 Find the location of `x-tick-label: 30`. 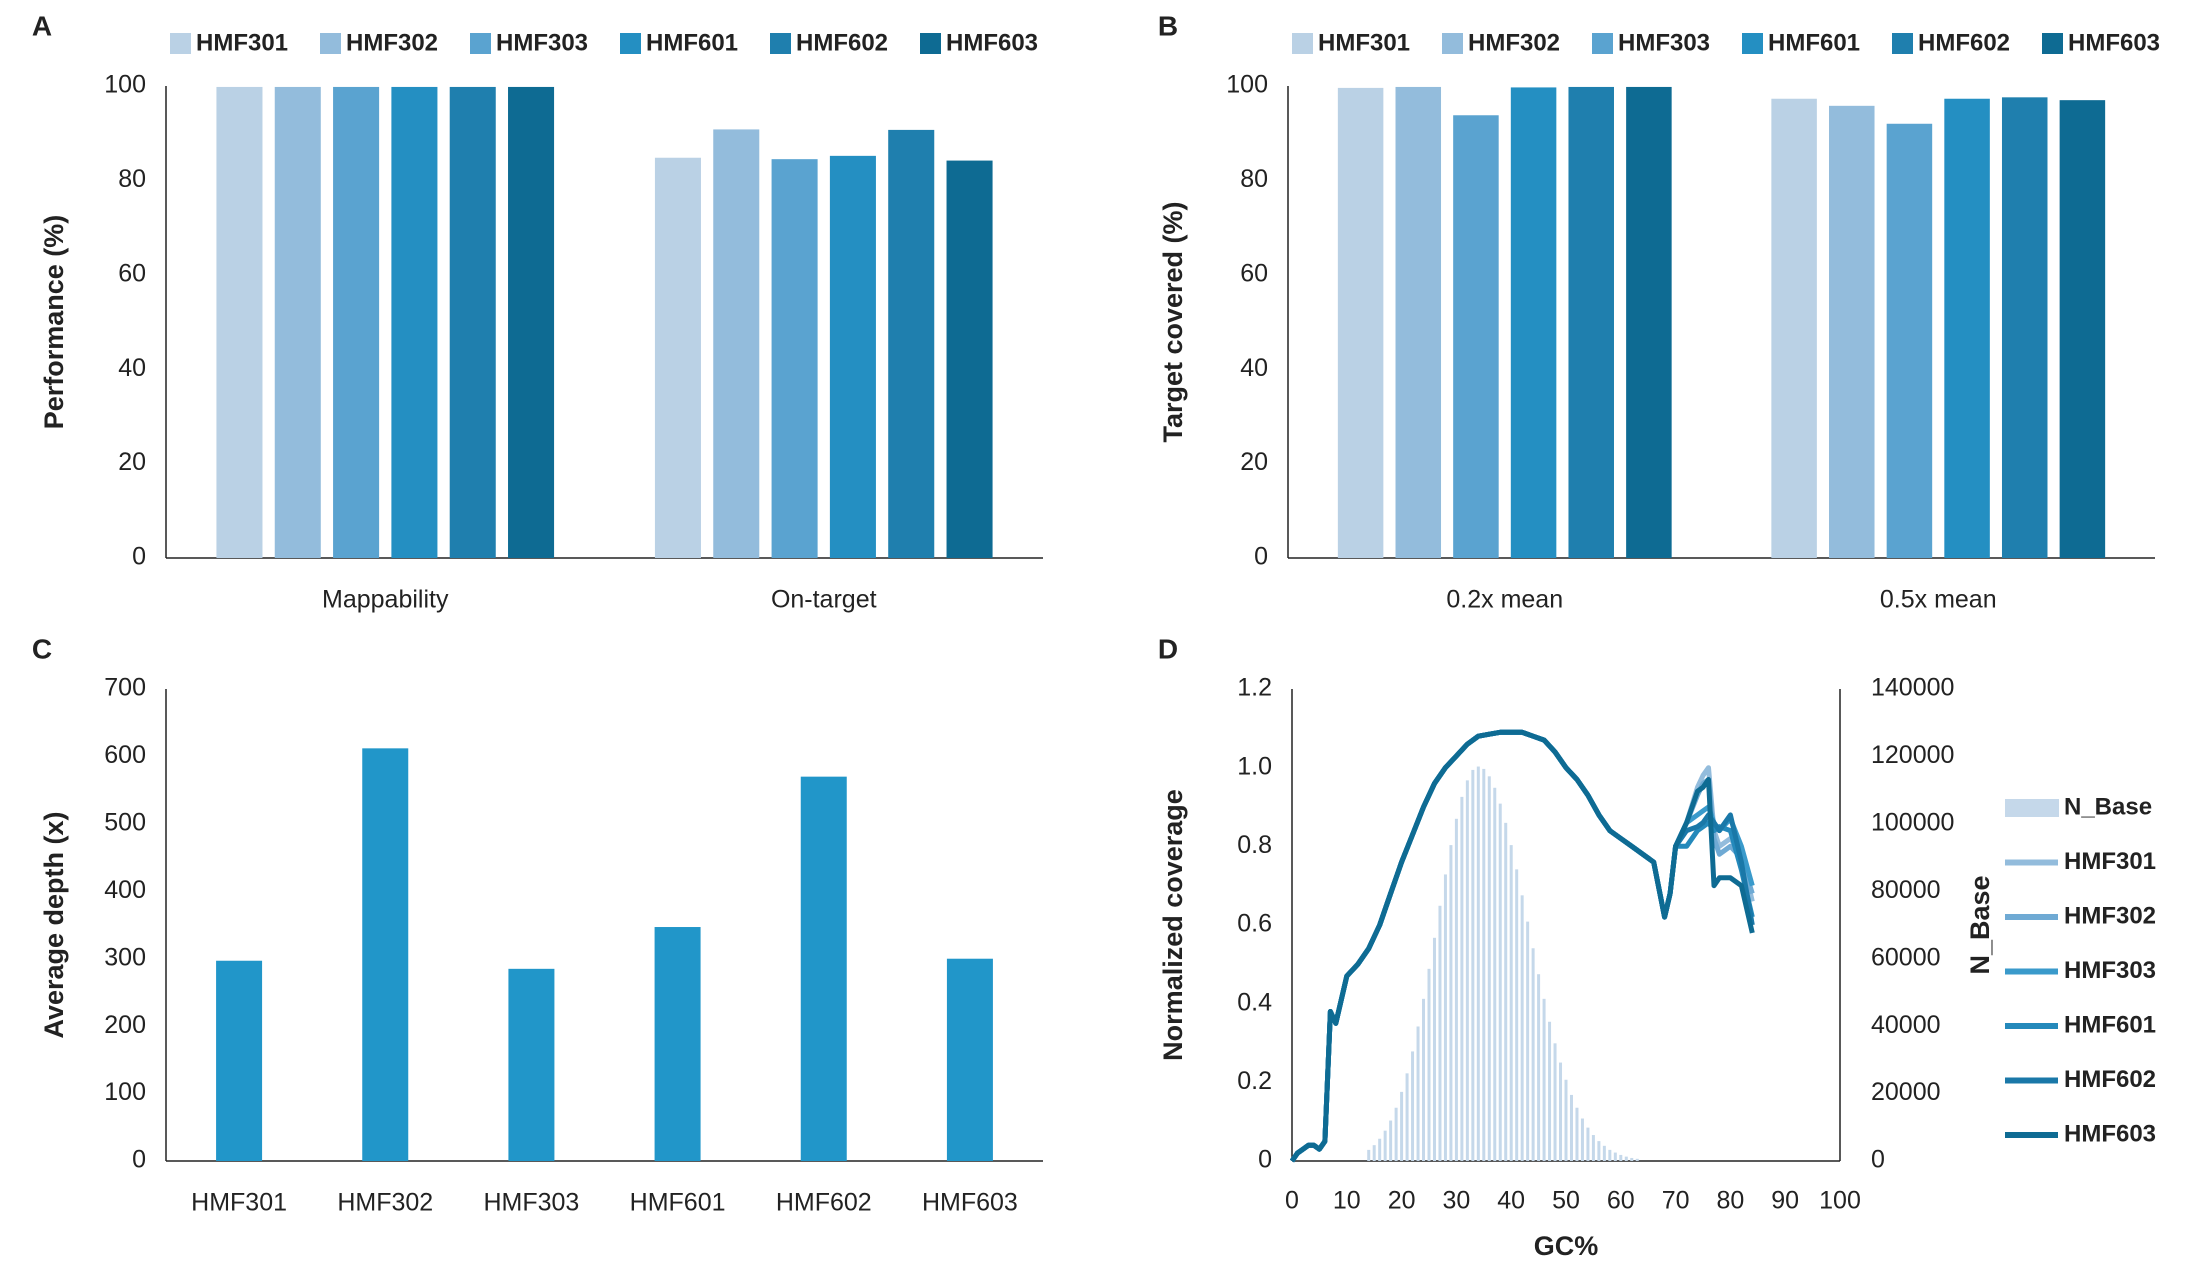

x-tick-label: 30 is located at coordinates (1456, 1201).